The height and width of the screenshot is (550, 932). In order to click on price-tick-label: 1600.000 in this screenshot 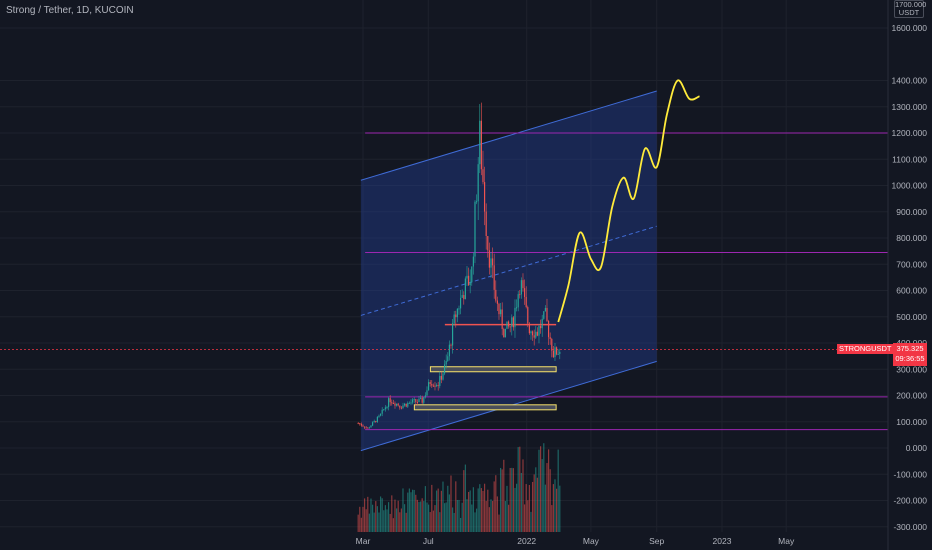, I will do `click(910, 28)`.